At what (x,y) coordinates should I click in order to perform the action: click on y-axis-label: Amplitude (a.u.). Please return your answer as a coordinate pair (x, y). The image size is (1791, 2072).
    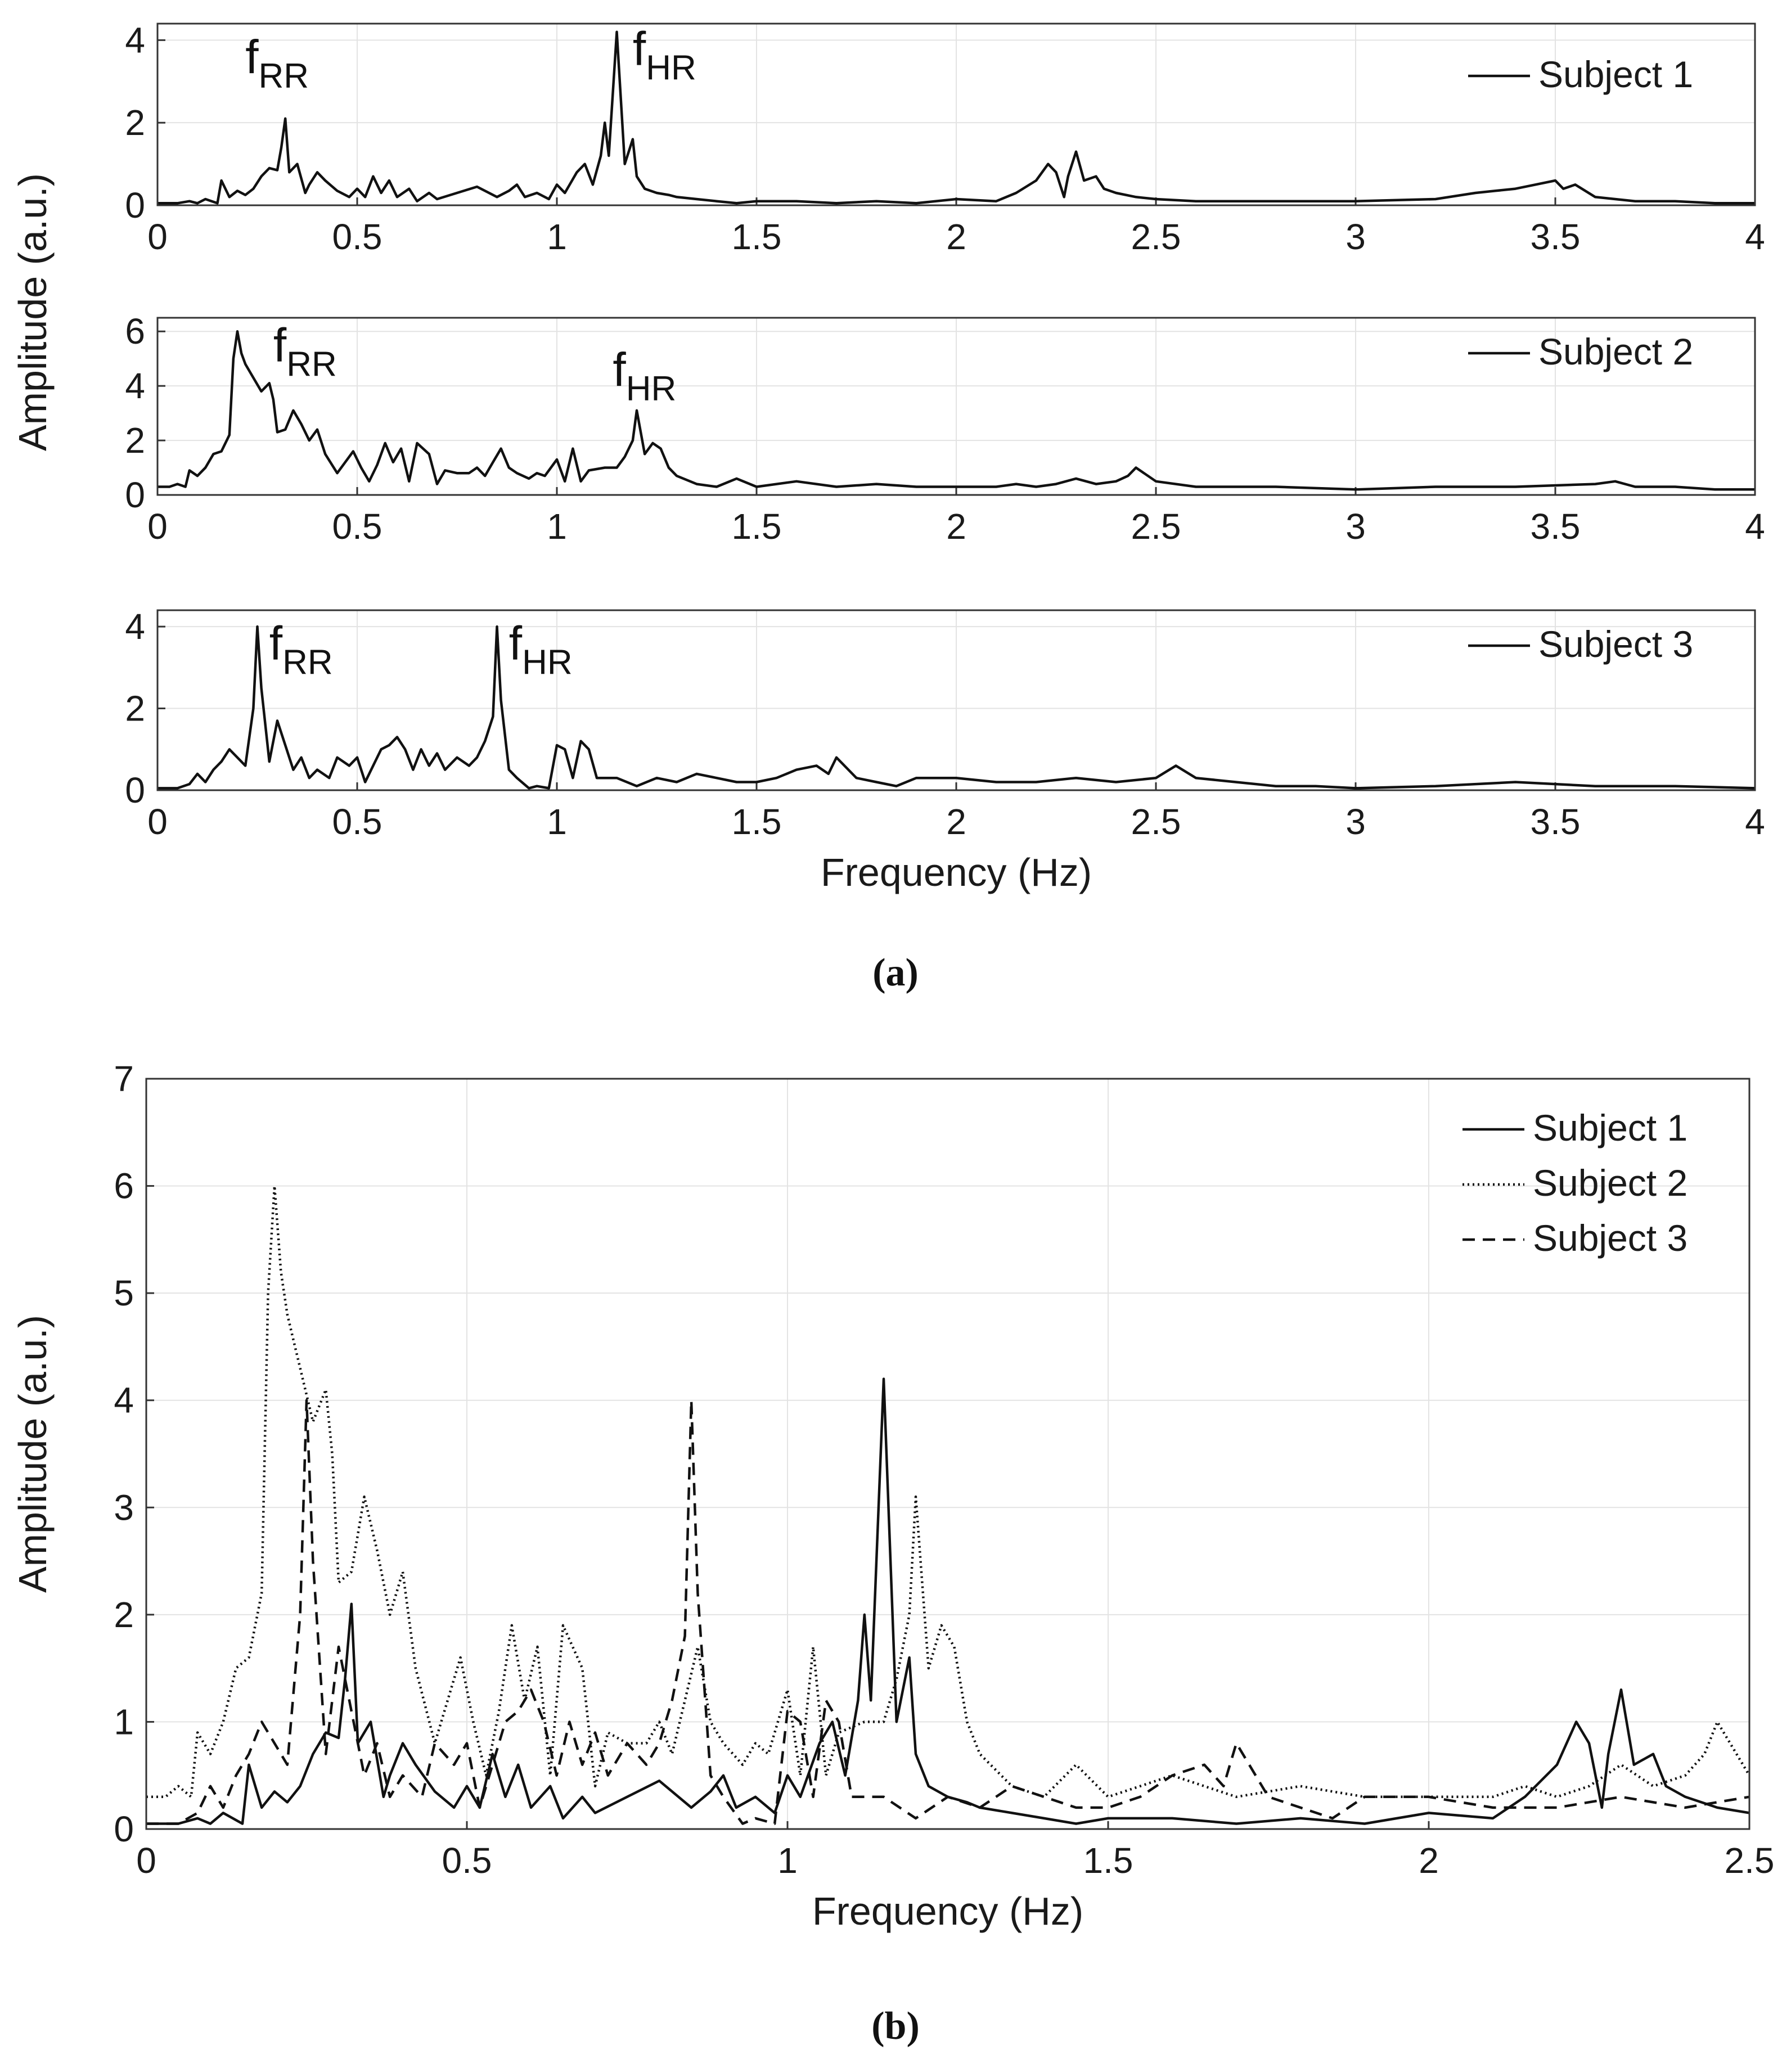
    Looking at the image, I should click on (33, 1454).